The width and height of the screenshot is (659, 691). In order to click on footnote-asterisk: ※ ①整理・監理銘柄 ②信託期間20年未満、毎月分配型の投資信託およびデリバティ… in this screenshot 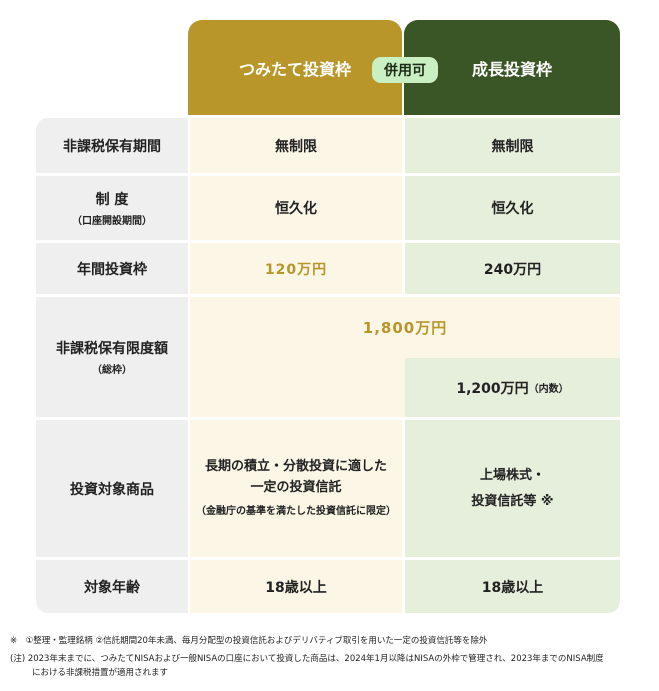, I will do `click(249, 641)`.